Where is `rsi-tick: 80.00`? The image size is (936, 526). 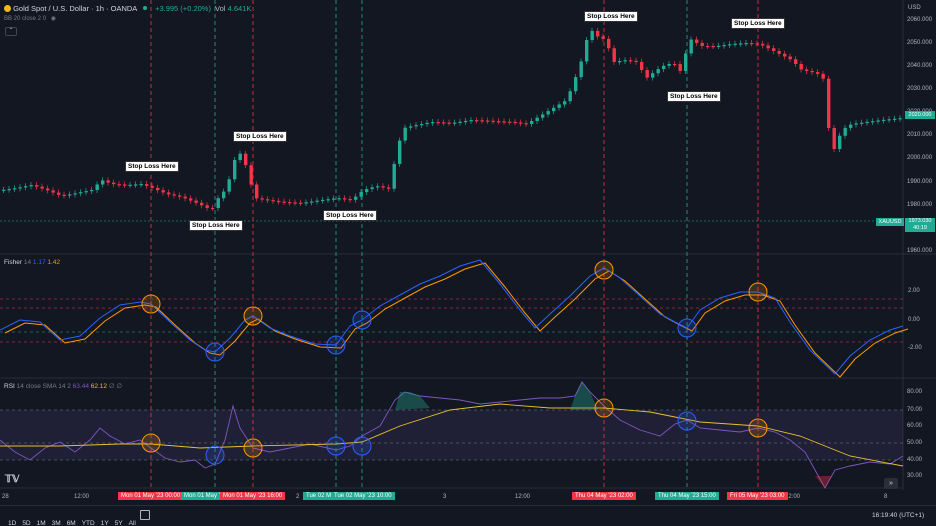
rsi-tick: 80.00 is located at coordinates (915, 392).